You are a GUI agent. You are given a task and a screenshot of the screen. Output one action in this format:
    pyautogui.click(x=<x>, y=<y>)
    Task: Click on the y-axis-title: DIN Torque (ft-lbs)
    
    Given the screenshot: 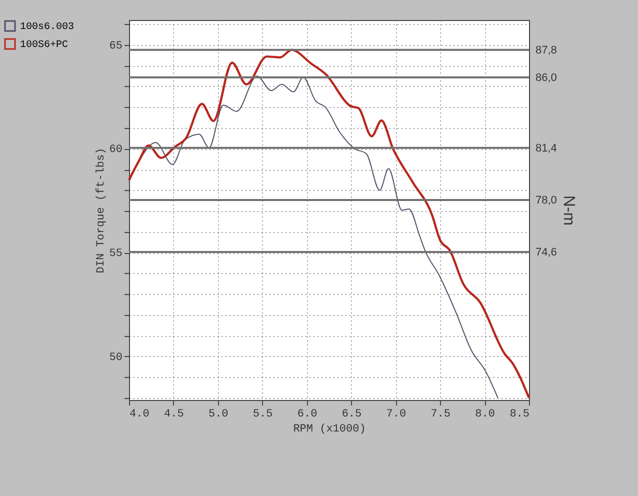 What is the action you would take?
    pyautogui.click(x=101, y=211)
    